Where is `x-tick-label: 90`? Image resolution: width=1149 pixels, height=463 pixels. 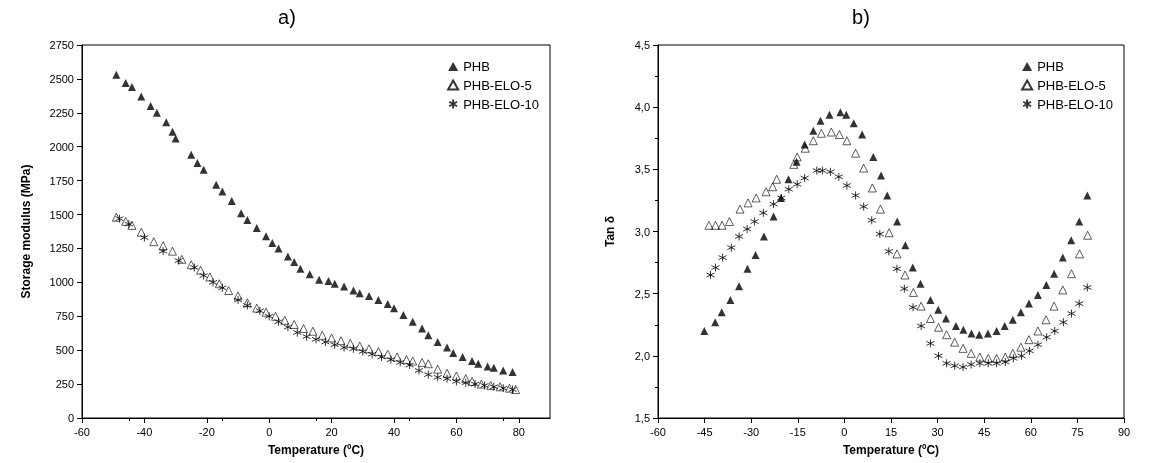 x-tick-label: 90 is located at coordinates (1124, 431).